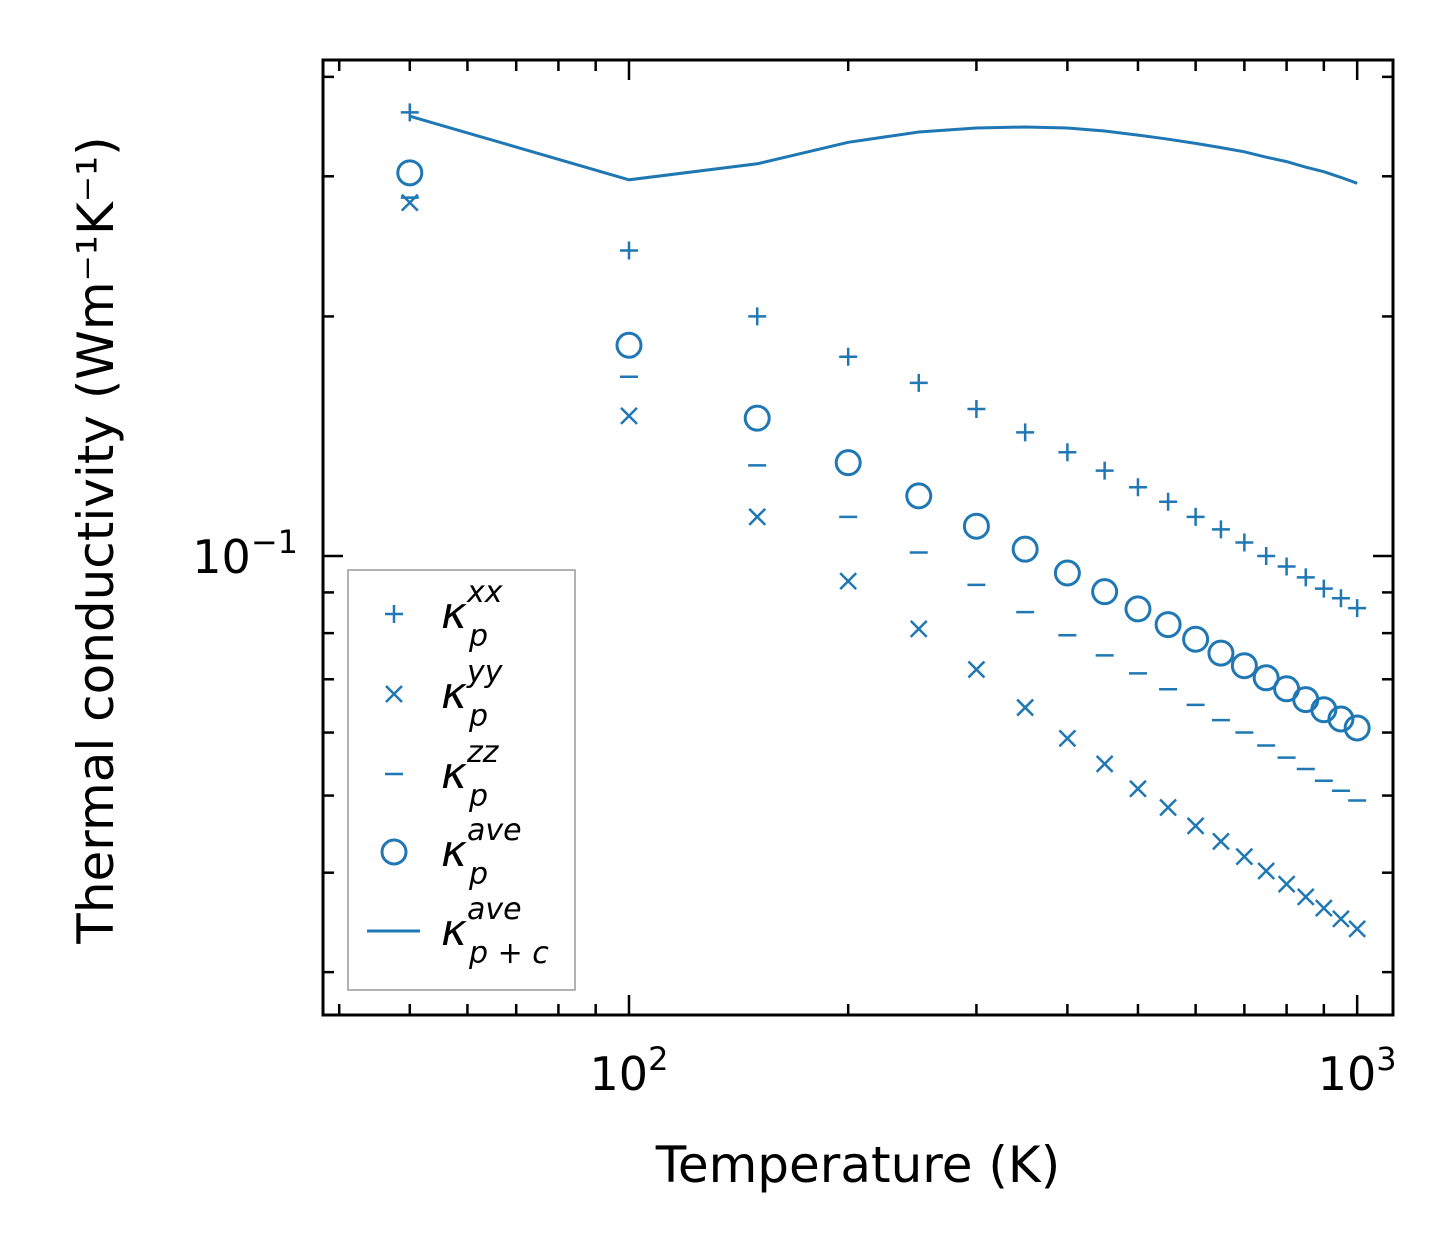 The width and height of the screenshot is (1454, 1254). I want to click on legend-label: κxx p, so click(472, 614).